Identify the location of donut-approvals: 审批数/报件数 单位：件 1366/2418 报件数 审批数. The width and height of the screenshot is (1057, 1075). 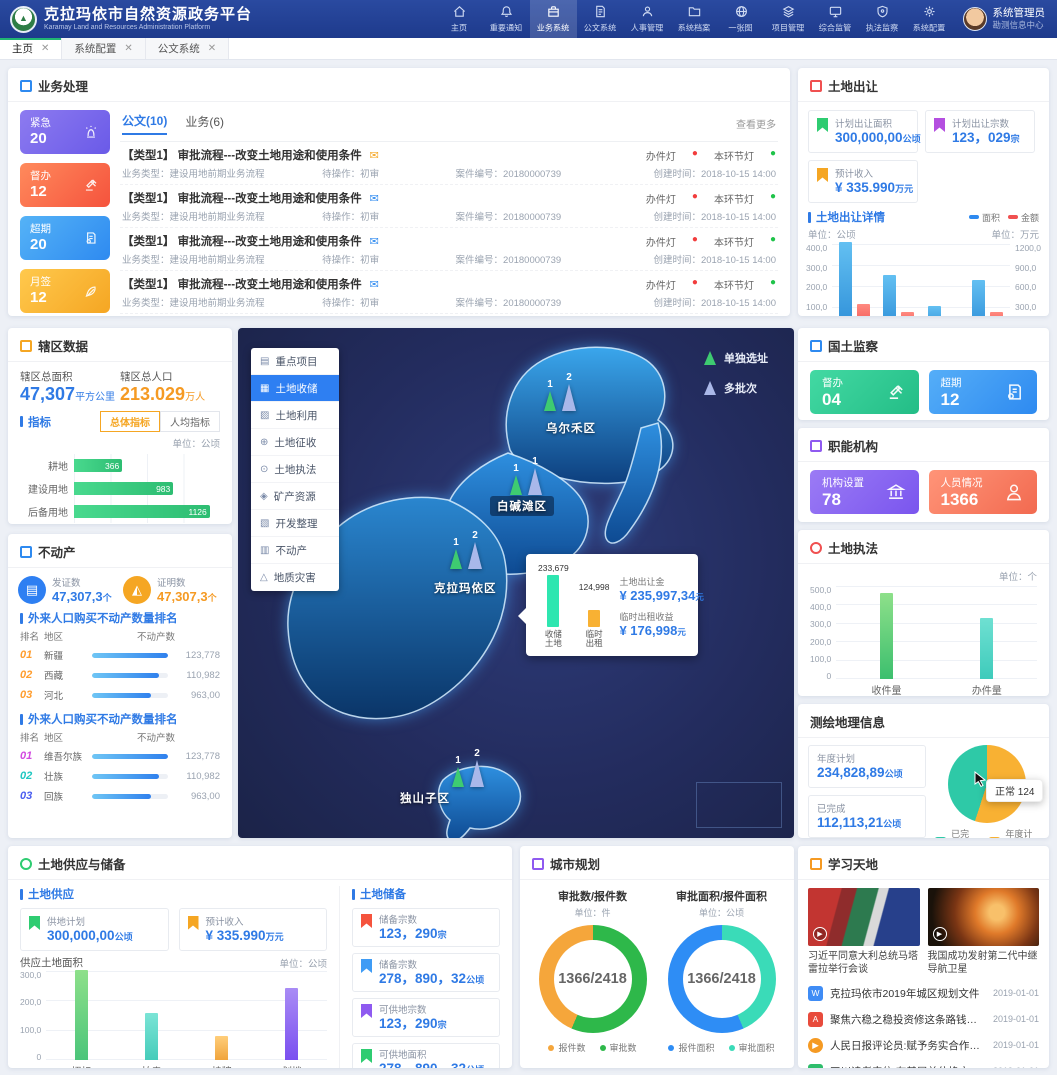
(592, 970).